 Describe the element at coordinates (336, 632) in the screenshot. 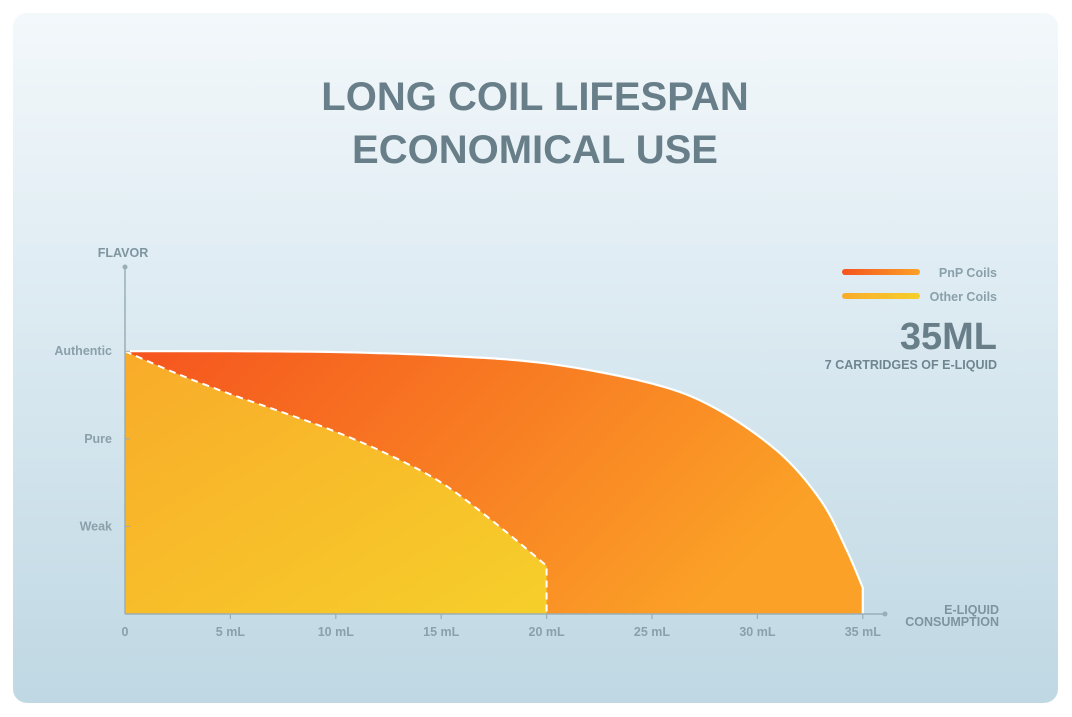

I see `x-tick-label: 10 mL` at that location.